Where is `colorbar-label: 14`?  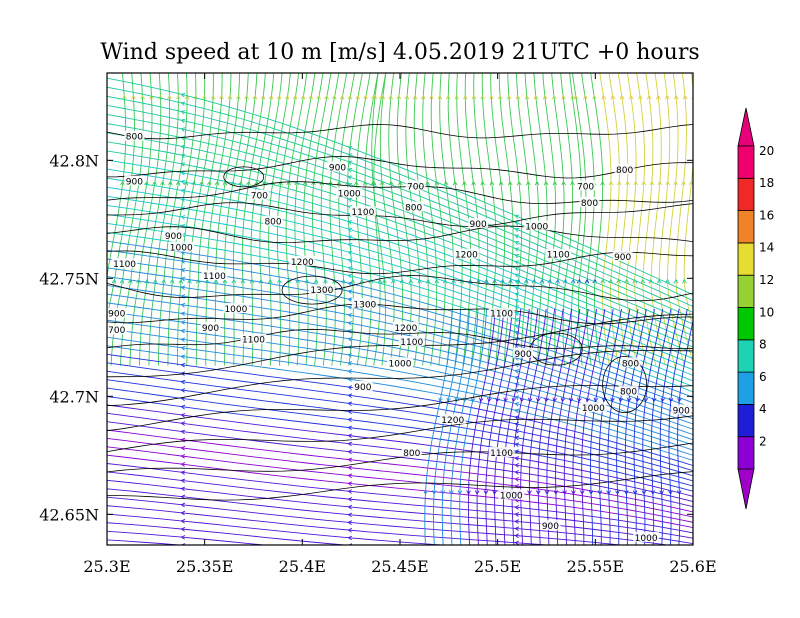
colorbar-label: 14 is located at coordinates (766, 248).